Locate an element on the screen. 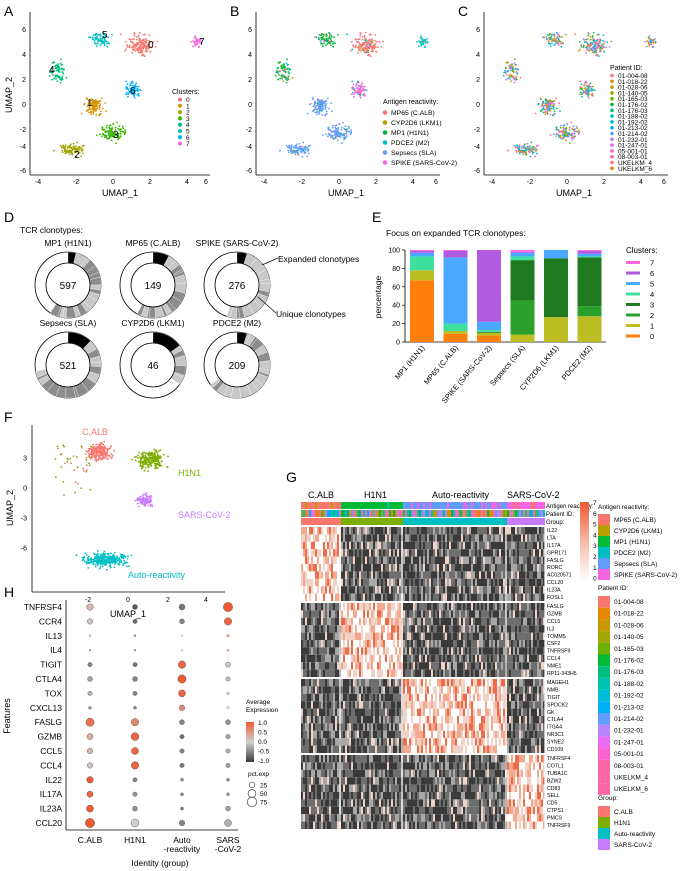  umap-points-b is located at coordinates (351, 94).